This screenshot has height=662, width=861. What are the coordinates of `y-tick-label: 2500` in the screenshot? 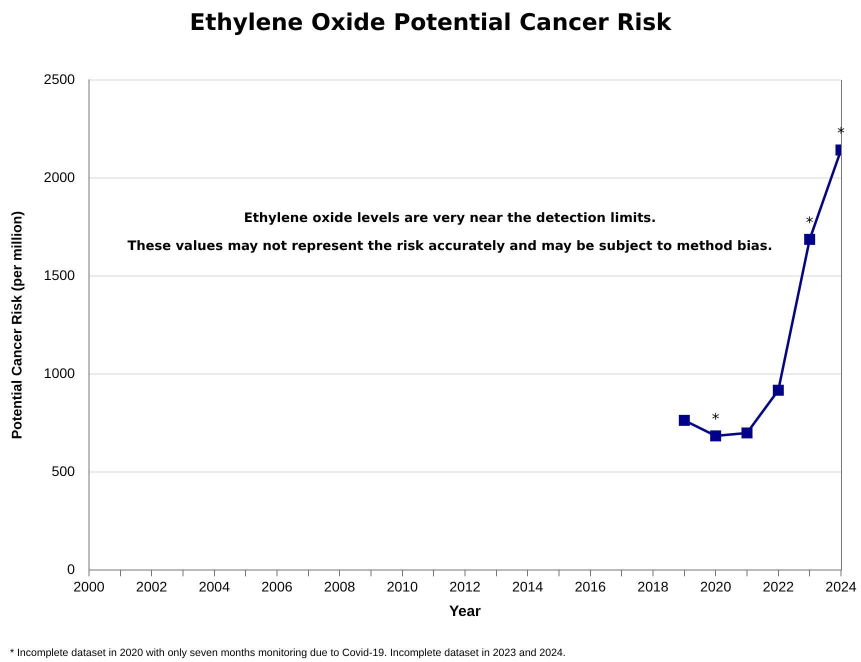 It's located at (60, 78).